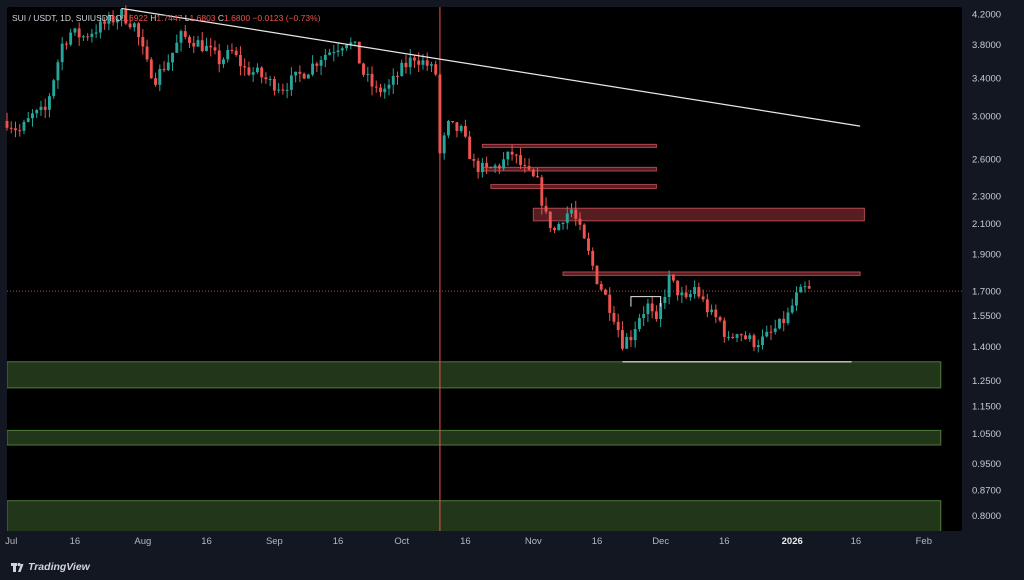 This screenshot has height=580, width=1024. Describe the element at coordinates (484, 542) in the screenshot. I see `time-axis` at that location.